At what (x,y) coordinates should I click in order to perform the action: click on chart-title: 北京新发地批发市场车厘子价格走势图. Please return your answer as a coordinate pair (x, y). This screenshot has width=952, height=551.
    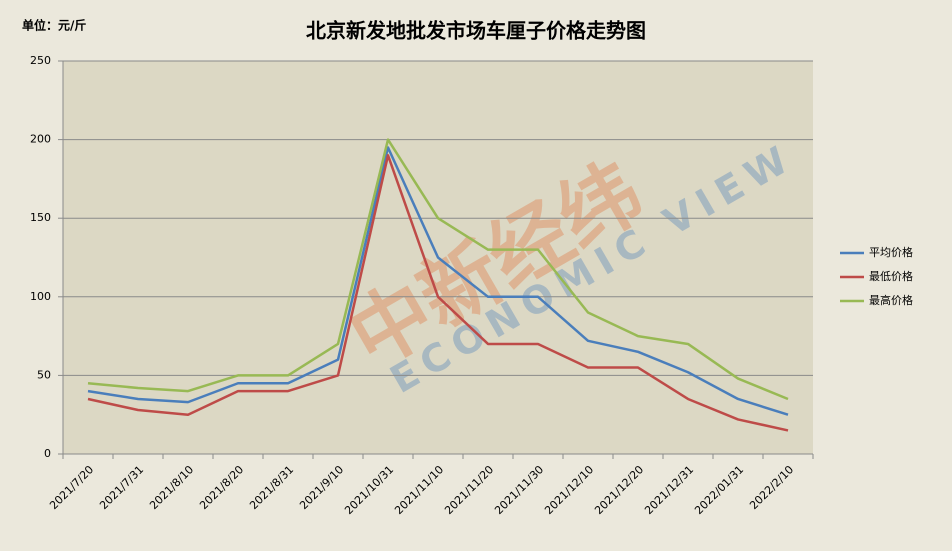
    Looking at the image, I should click on (476, 31).